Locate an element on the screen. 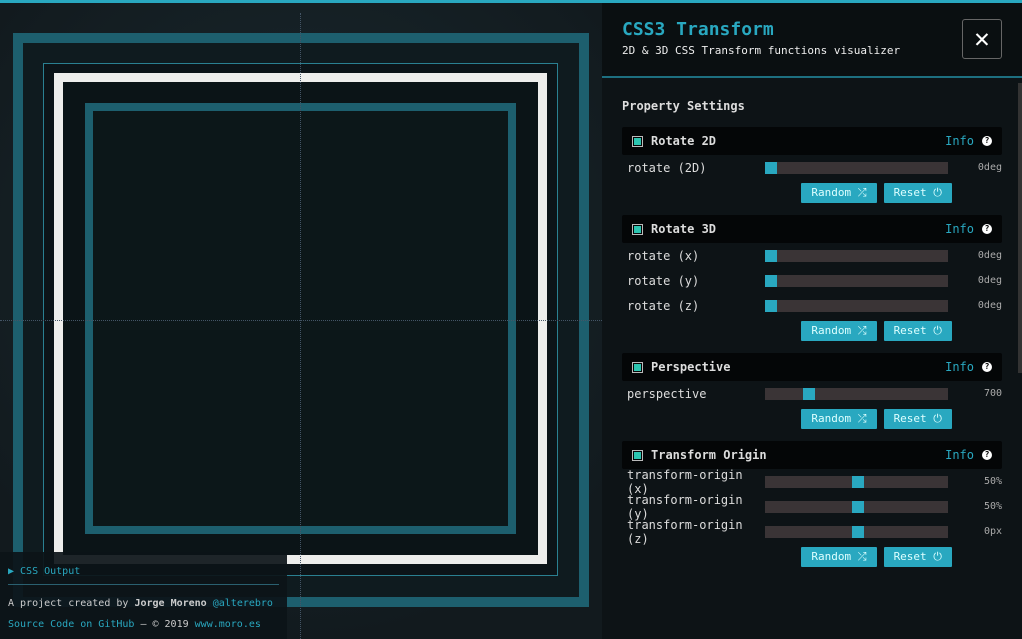 This screenshot has height=639, width=1022. section-header: Rotate 3D Info? is located at coordinates (812, 229).